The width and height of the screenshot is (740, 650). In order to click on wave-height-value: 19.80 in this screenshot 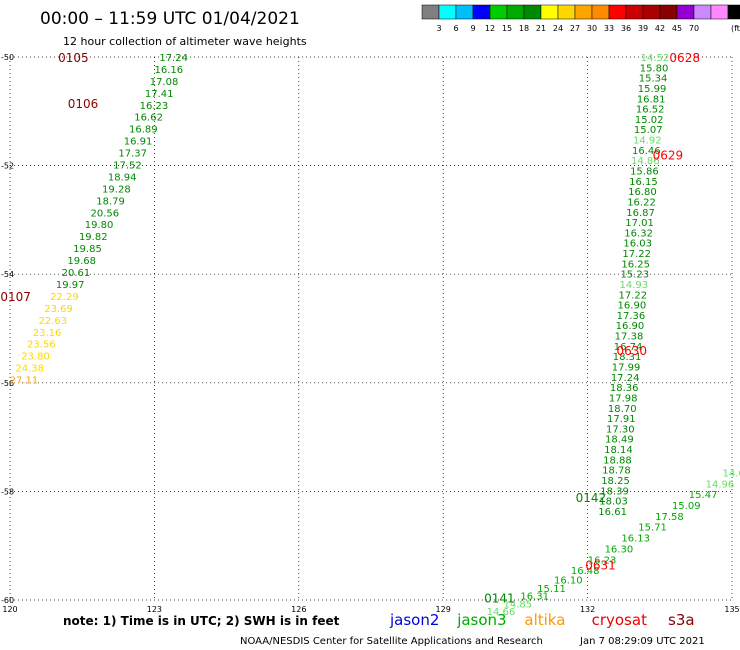, I will do `click(99, 225)`.